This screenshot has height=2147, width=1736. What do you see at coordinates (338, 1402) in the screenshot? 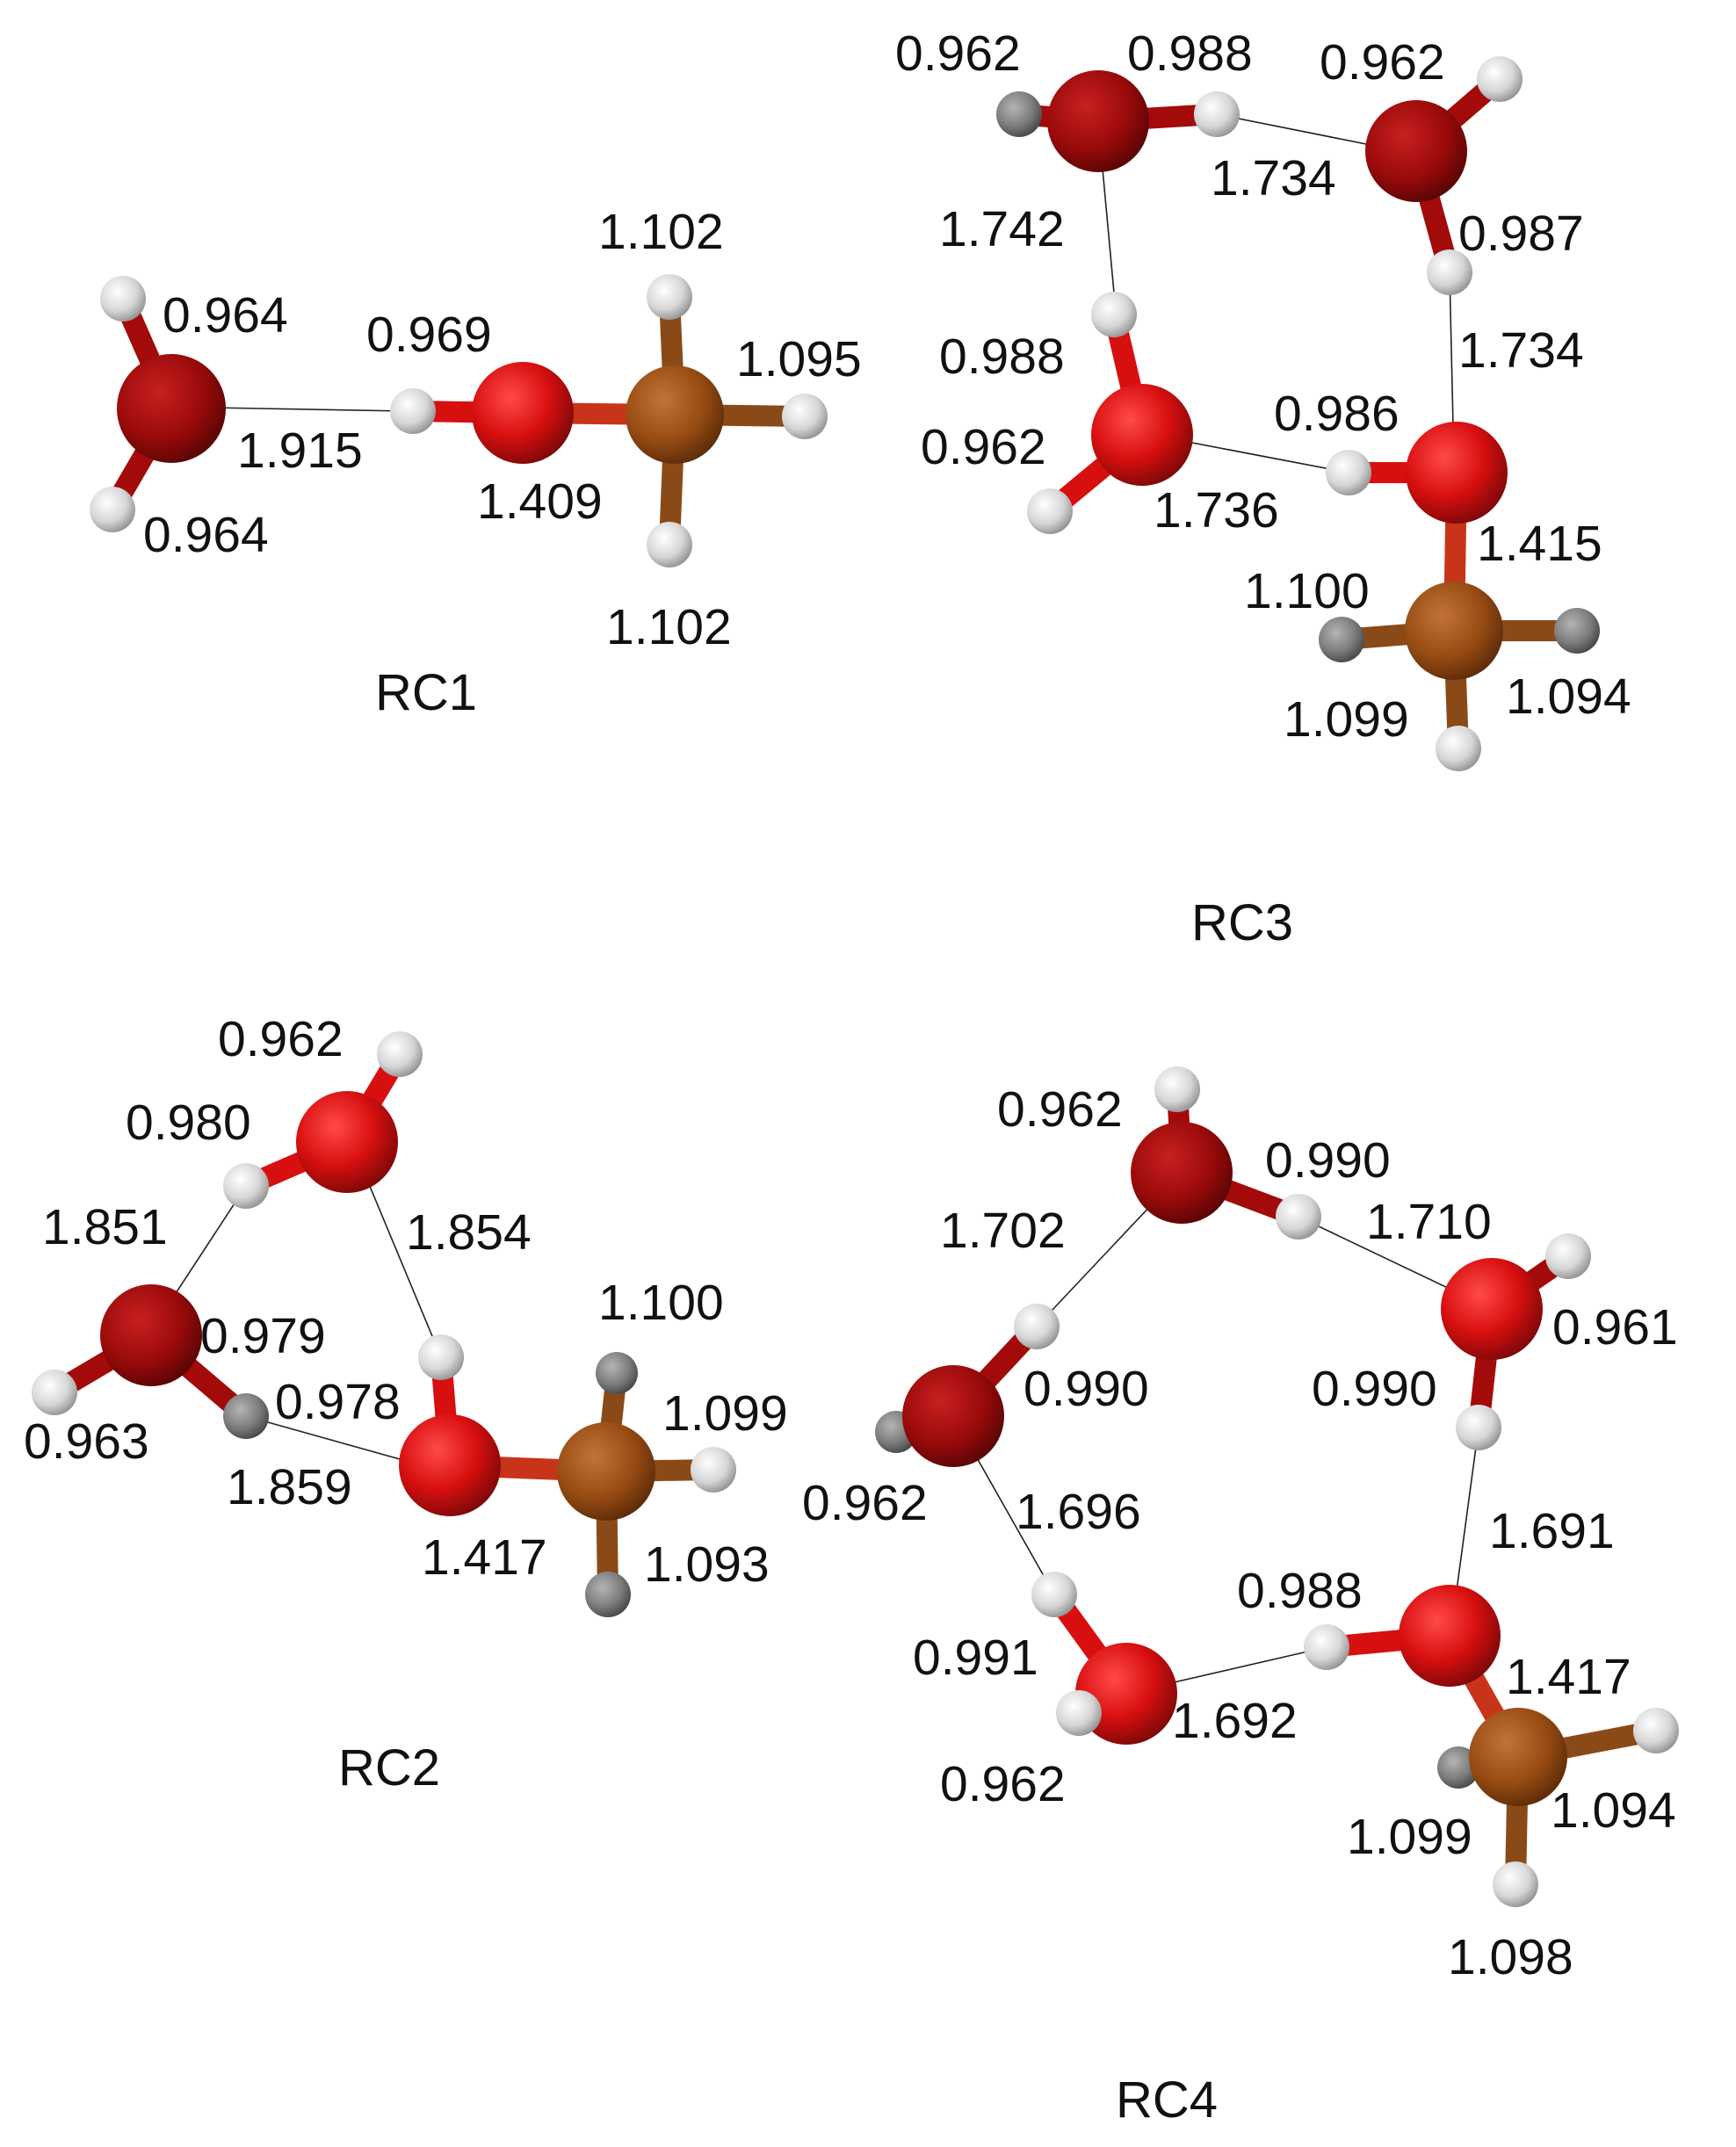
I see `bond-length-label: 0.978` at bounding box center [338, 1402].